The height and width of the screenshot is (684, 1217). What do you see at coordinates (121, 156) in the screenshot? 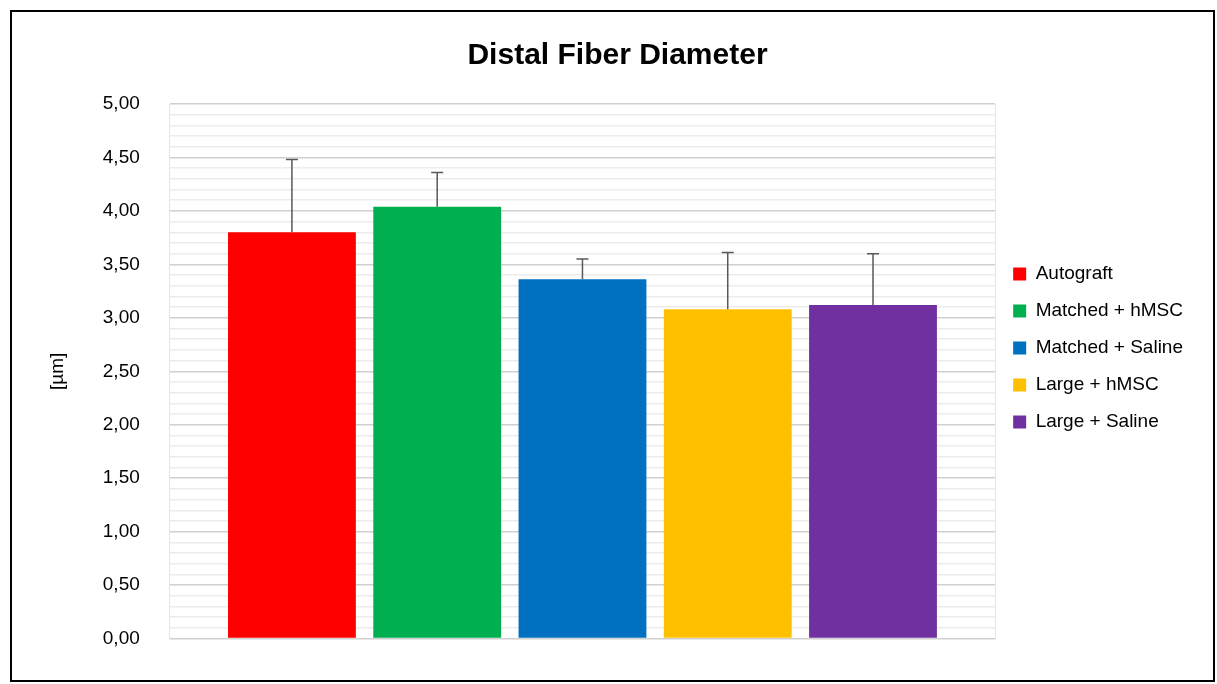
I see `y-tick-label: 4,50` at bounding box center [121, 156].